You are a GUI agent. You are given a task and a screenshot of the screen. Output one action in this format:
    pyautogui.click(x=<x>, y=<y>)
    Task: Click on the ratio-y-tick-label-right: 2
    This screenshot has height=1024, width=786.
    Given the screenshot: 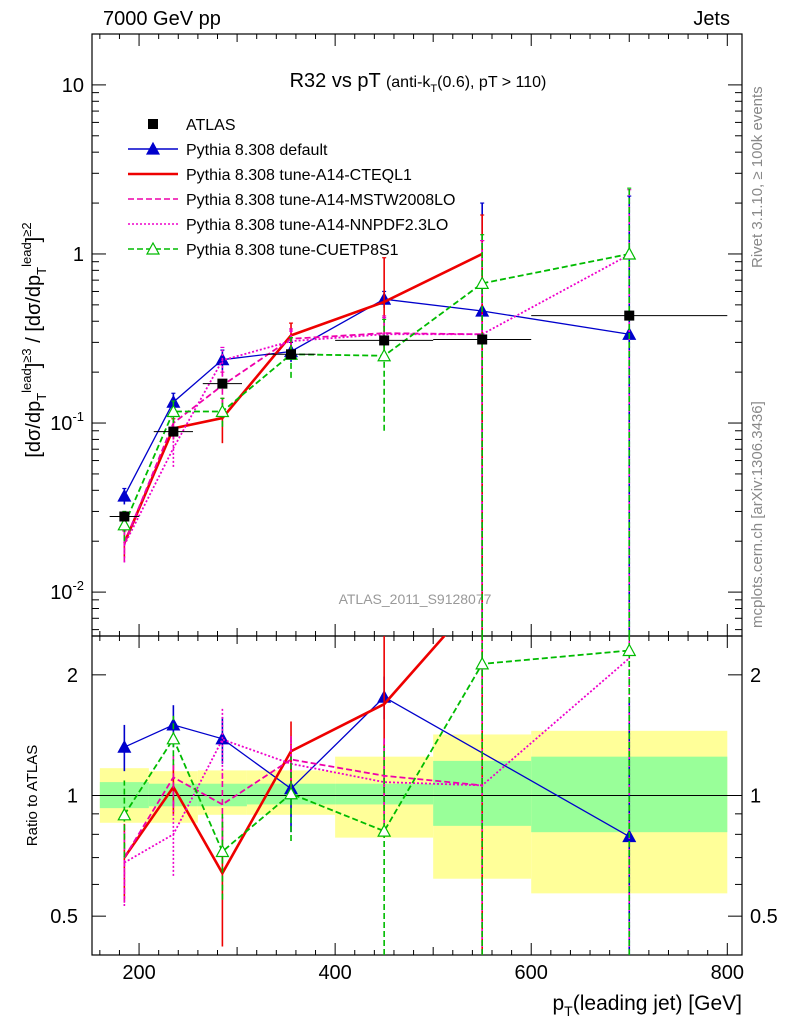 What is the action you would take?
    pyautogui.click(x=755, y=676)
    